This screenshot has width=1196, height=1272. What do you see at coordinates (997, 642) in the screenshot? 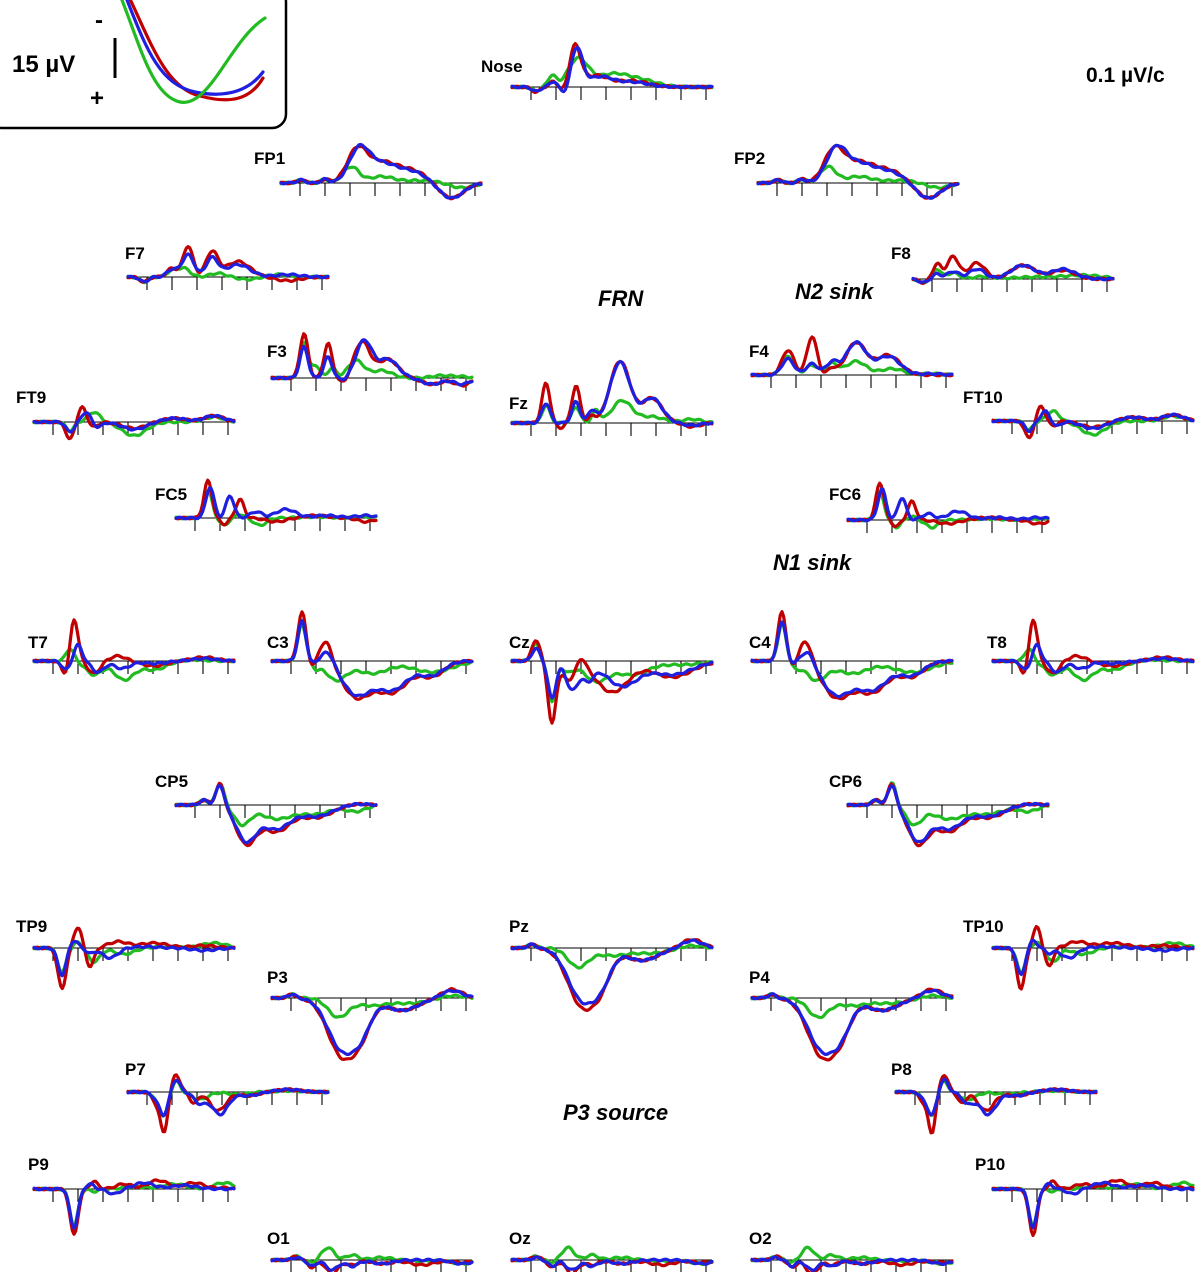
I see `electrode-label: T8` at bounding box center [997, 642].